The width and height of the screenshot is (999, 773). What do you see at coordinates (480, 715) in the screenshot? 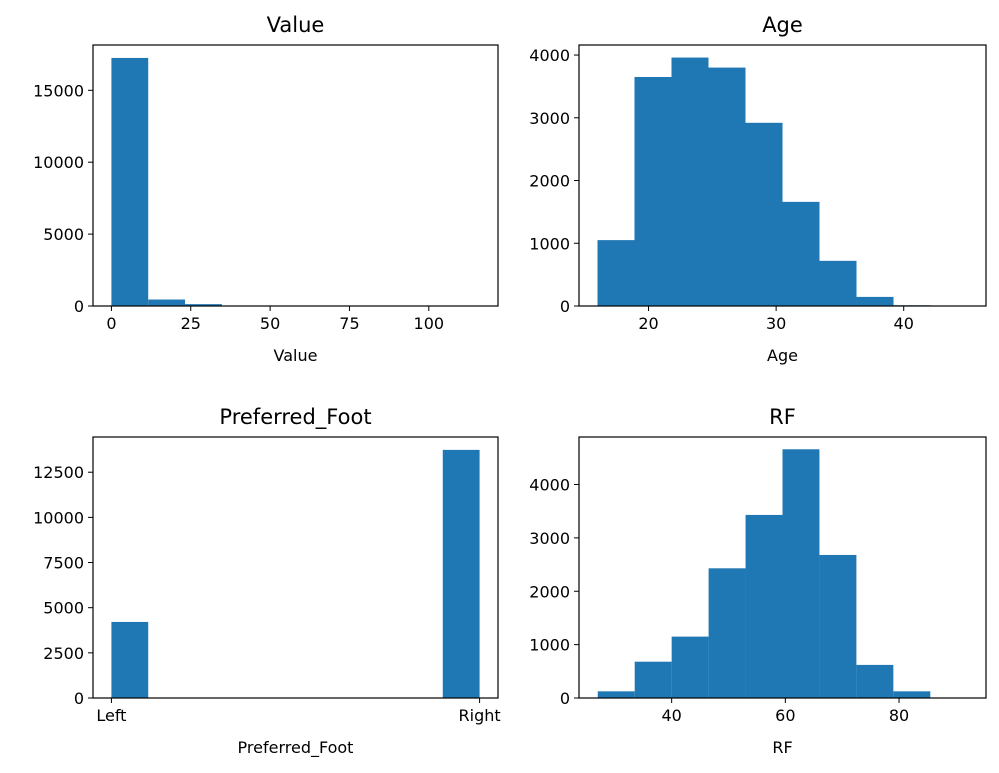
I see `x-tick-label: Right` at bounding box center [480, 715].